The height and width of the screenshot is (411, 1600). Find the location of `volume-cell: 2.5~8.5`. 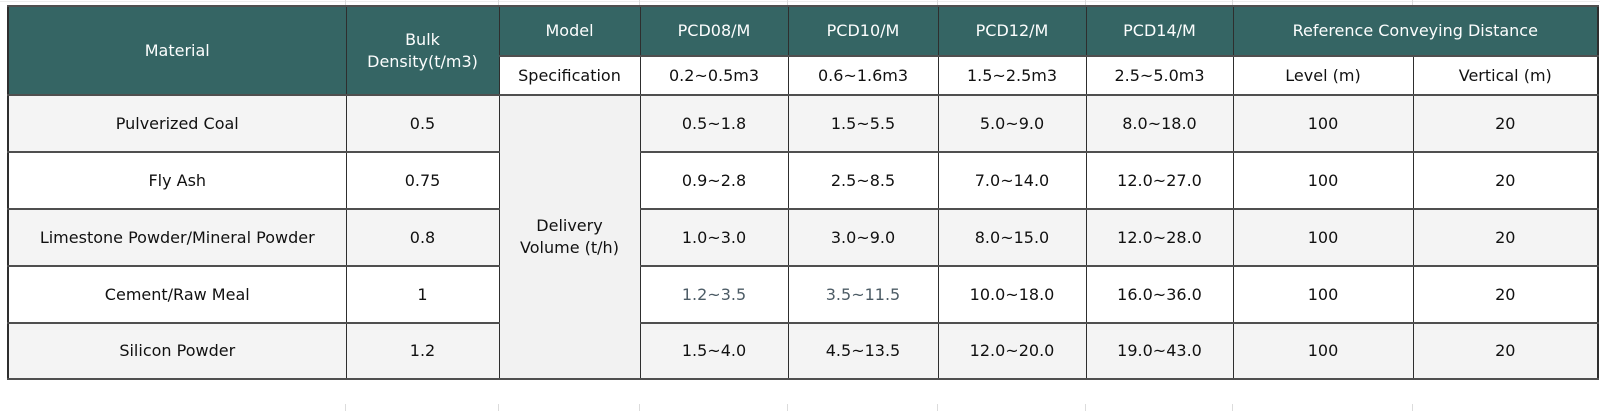

volume-cell: 2.5~8.5 is located at coordinates (863, 180).